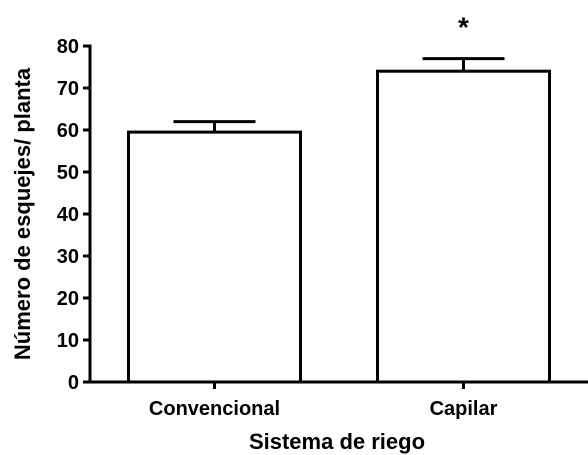 The height and width of the screenshot is (455, 588). I want to click on y-tick-label: 50, so click(68, 173).